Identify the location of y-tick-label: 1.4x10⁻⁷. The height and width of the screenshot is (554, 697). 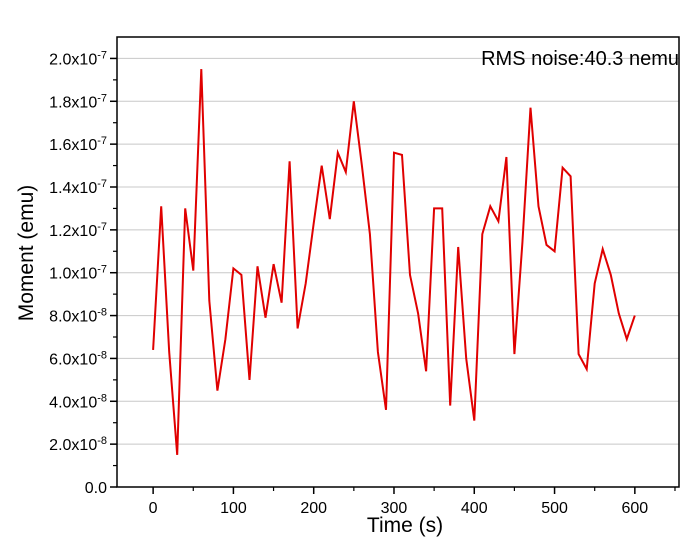
(78, 187).